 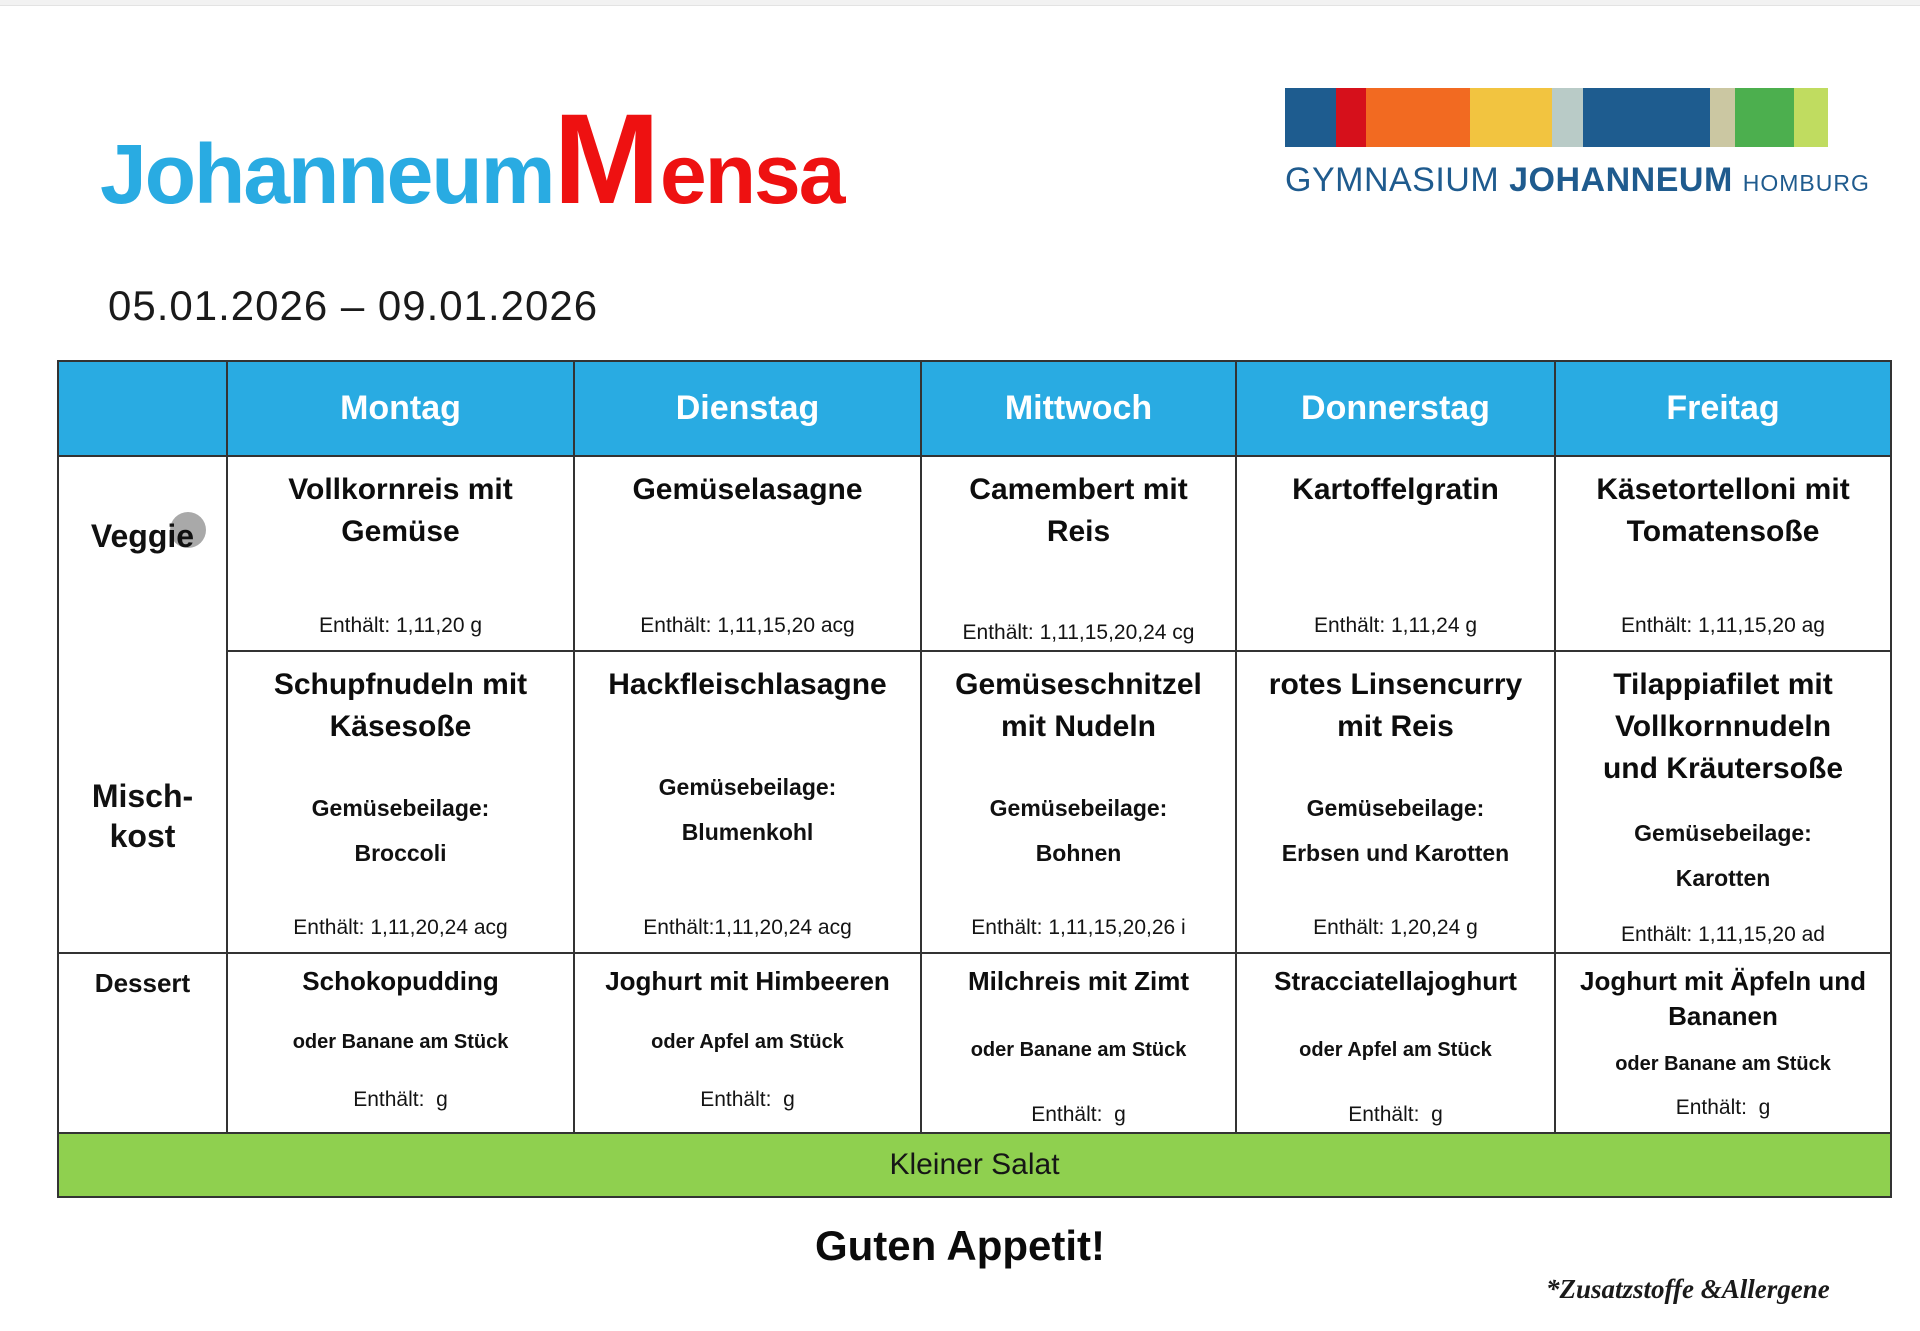 I want to click on salad-row-label: Kleiner Salat, so click(x=974, y=1164).